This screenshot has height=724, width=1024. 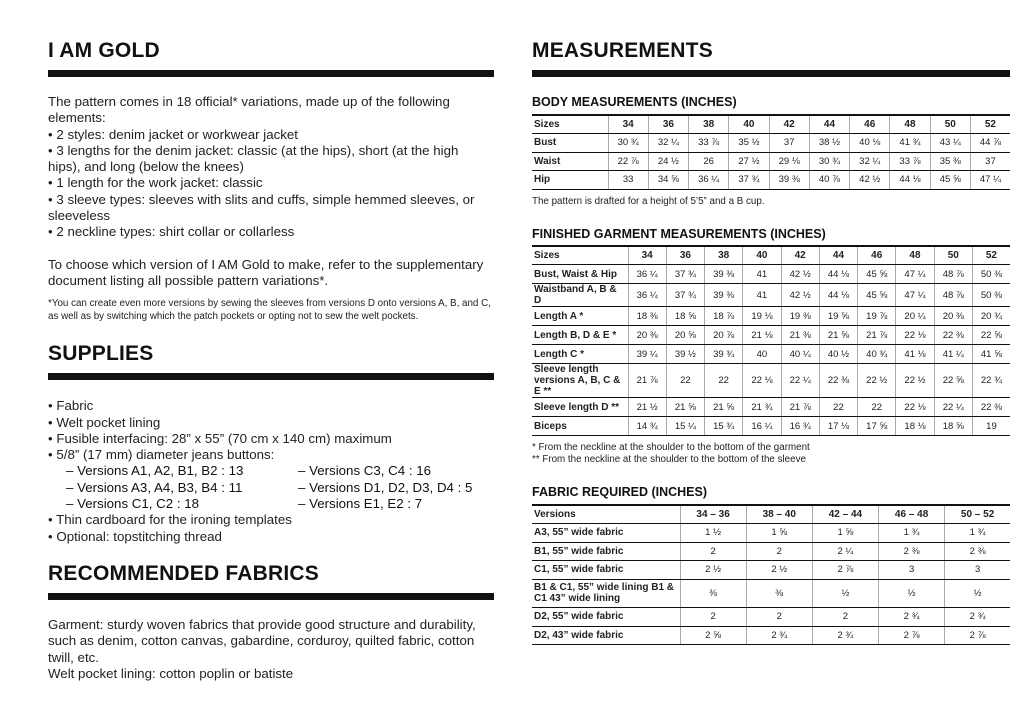 What do you see at coordinates (685, 354) in the screenshot?
I see `cell: 39 ½` at bounding box center [685, 354].